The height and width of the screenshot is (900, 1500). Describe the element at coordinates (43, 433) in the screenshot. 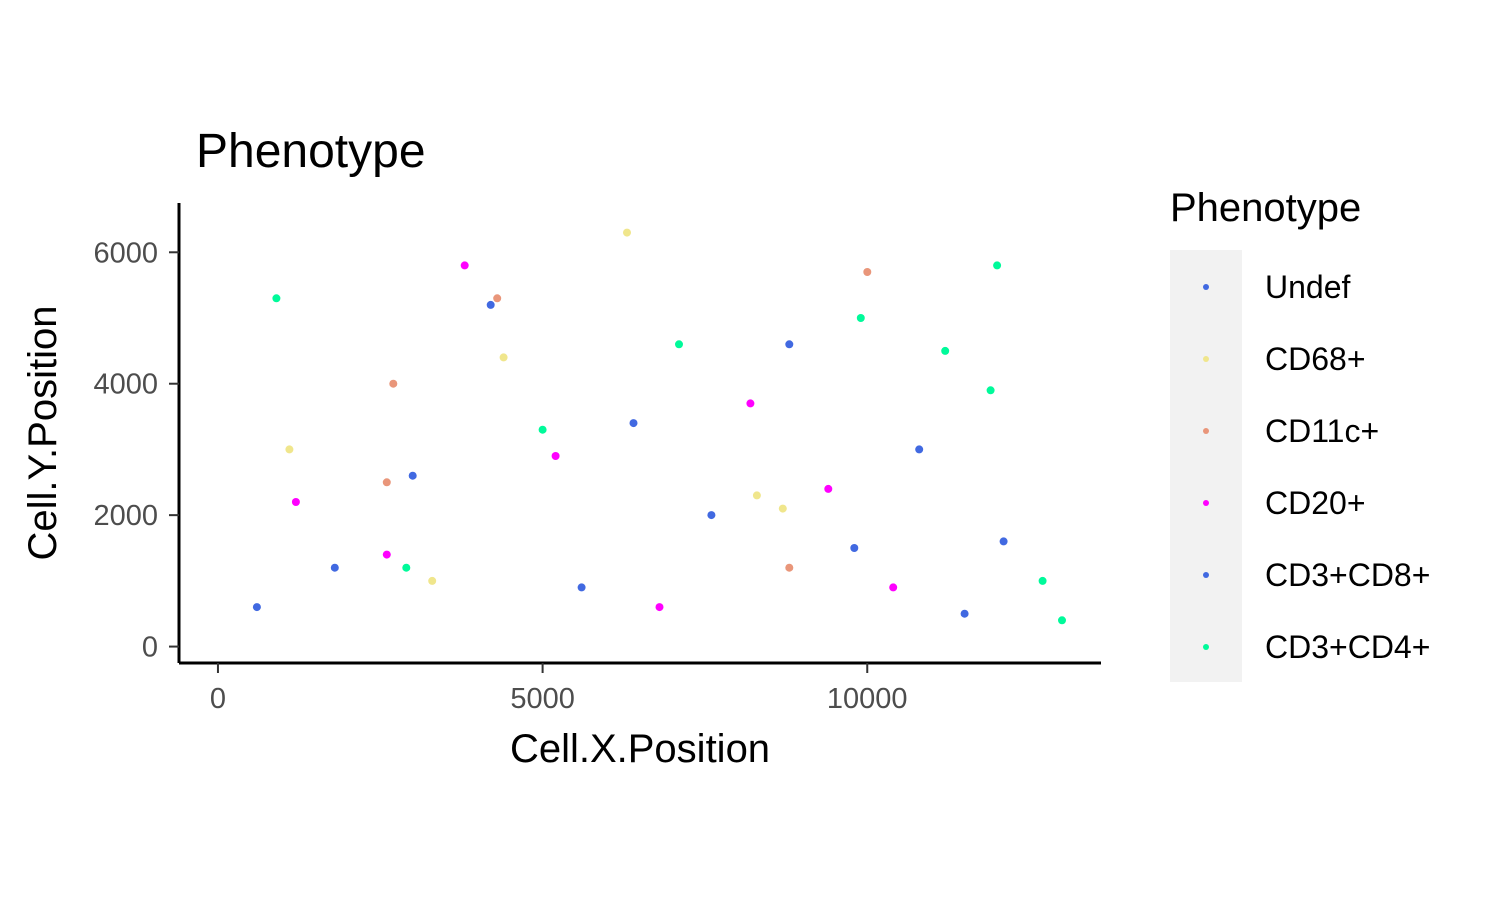

I see `y-axis-title: Cell.Y.Position` at that location.